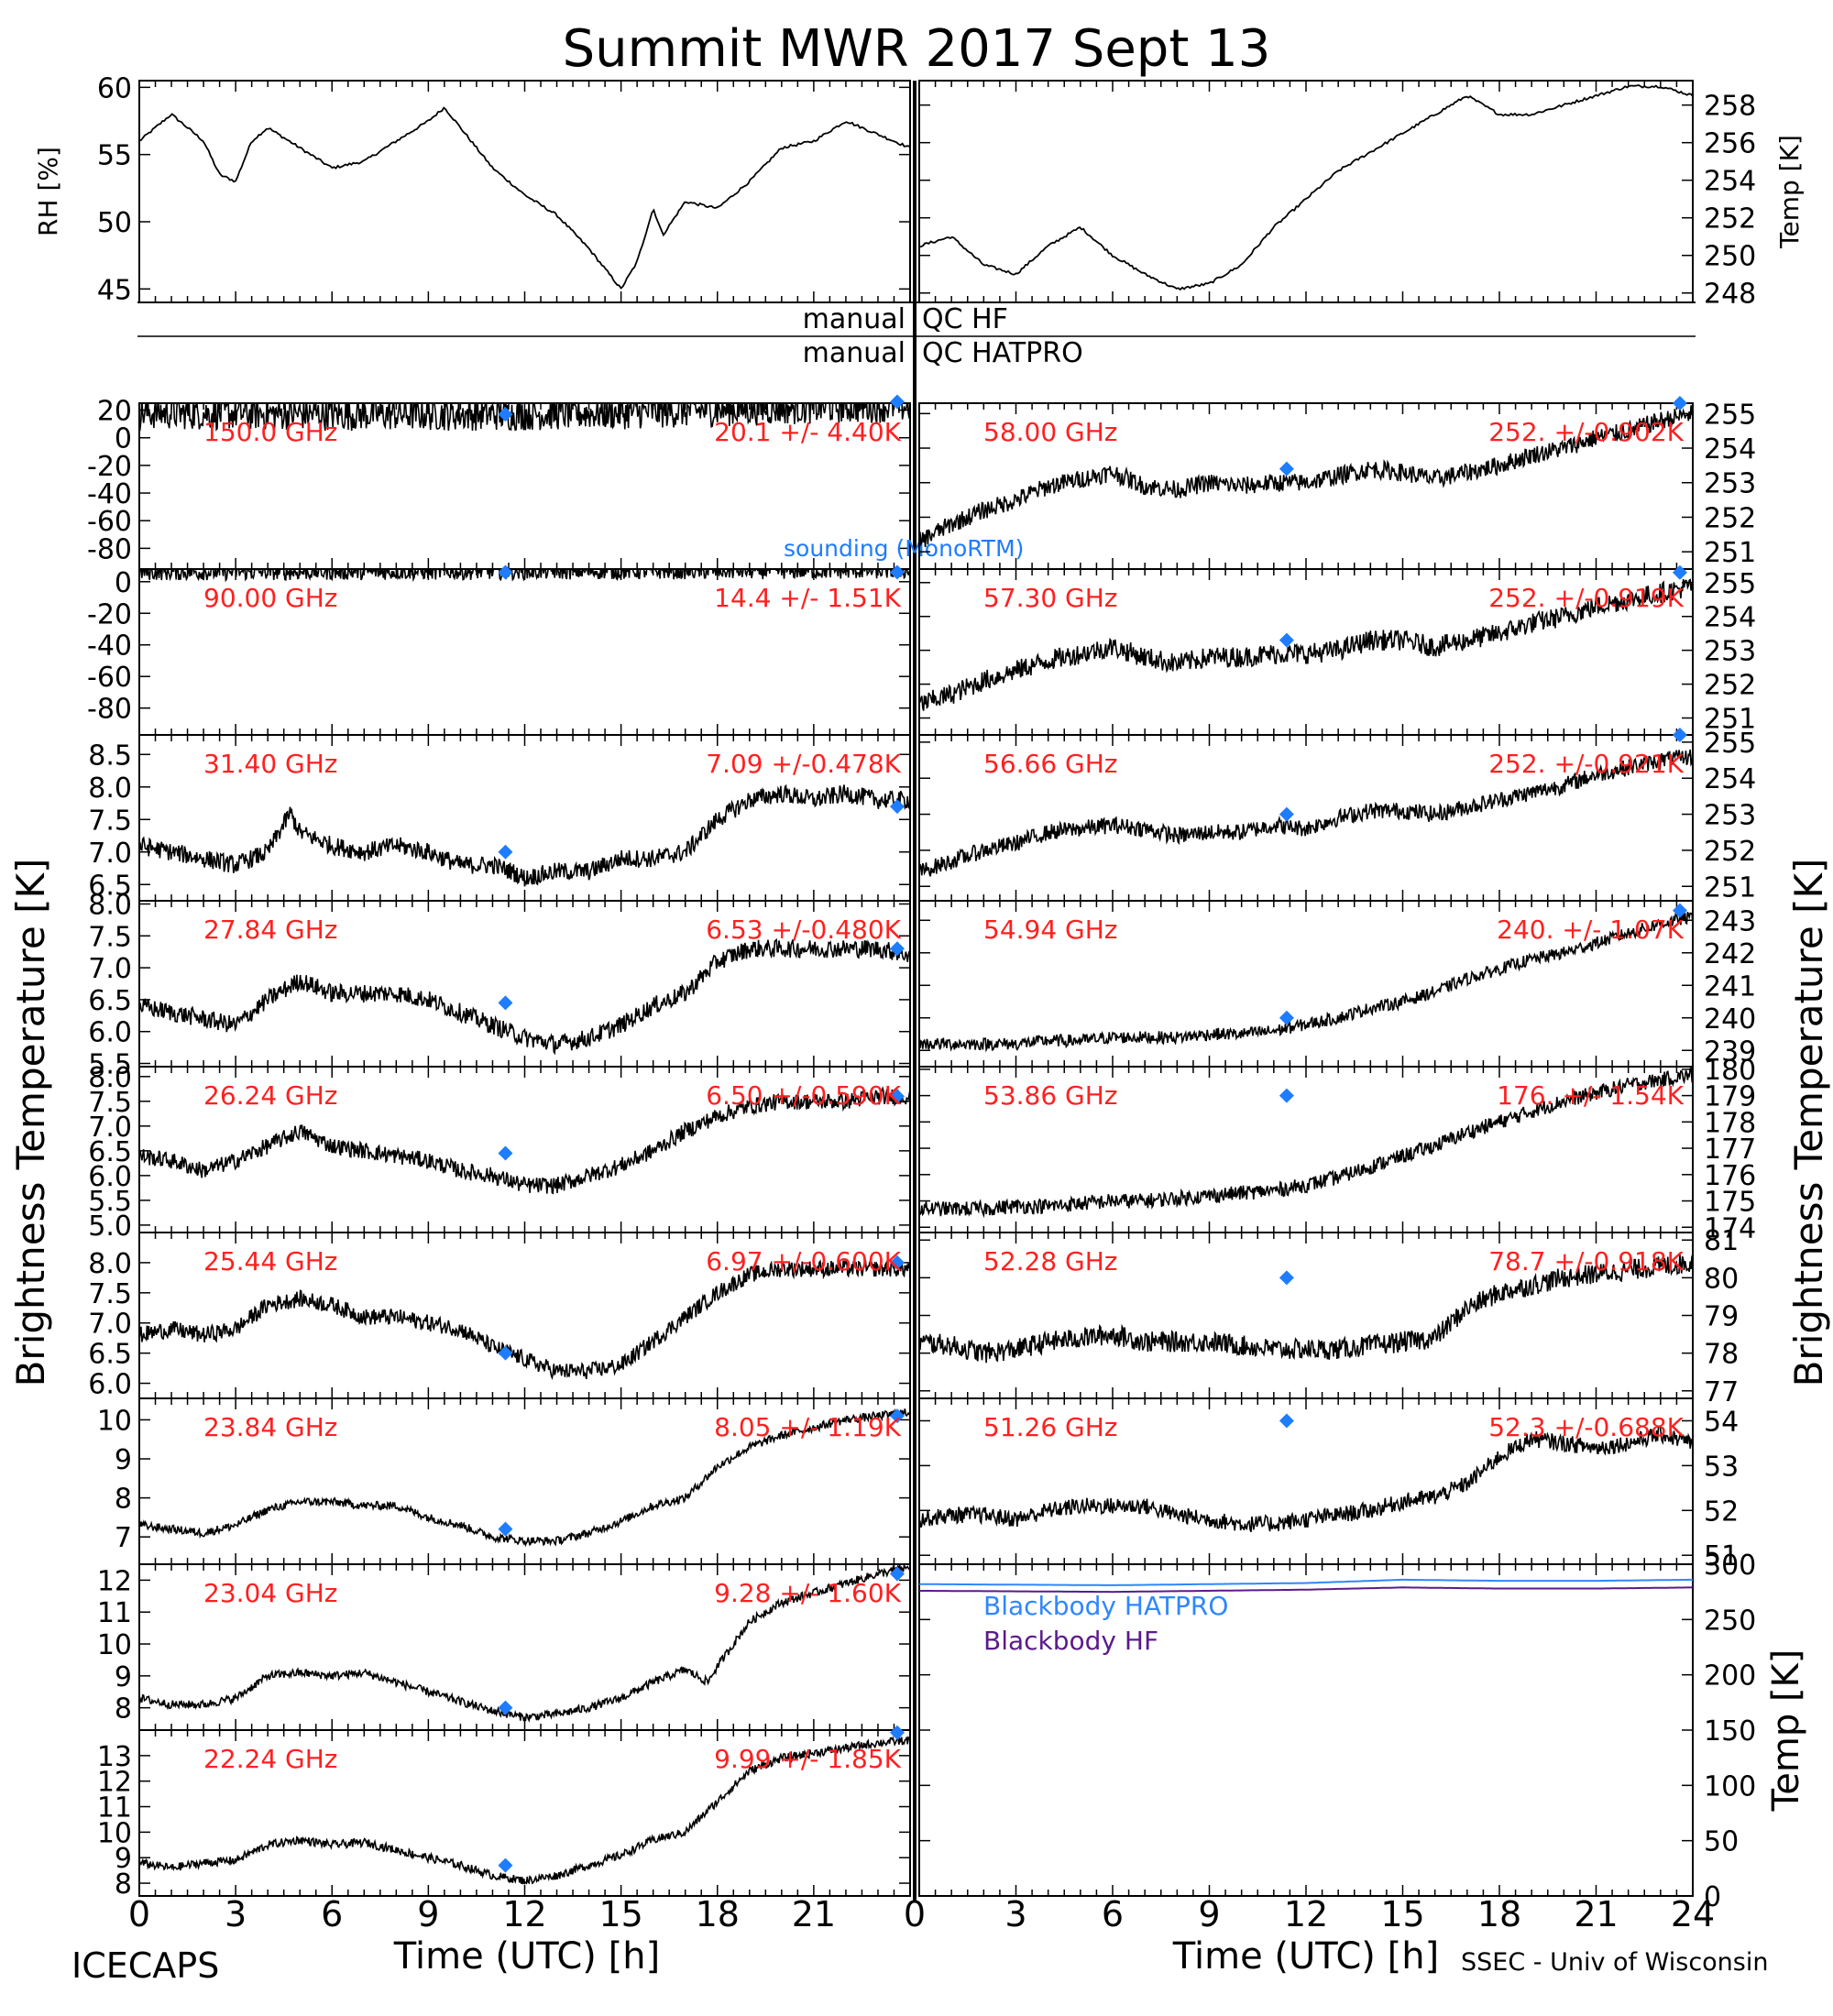 The image size is (1833, 2016). What do you see at coordinates (854, 353) in the screenshot?
I see `qc-label-left-2: manual` at bounding box center [854, 353].